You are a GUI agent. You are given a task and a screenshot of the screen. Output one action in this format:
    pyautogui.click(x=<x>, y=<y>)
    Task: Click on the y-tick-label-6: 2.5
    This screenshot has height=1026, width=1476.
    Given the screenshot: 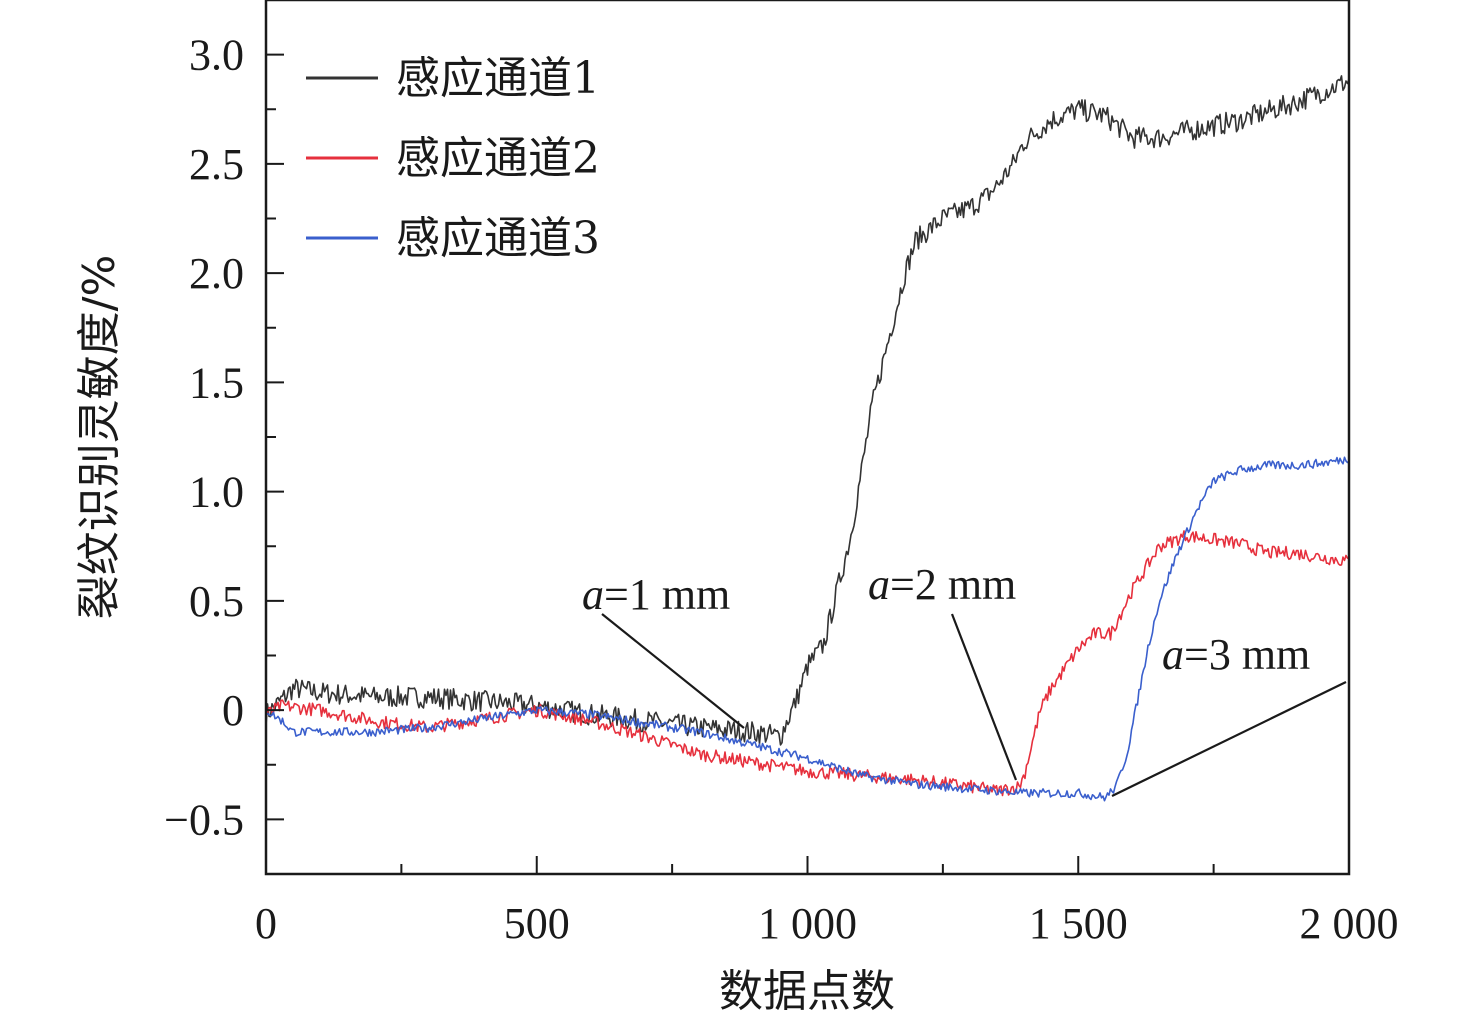 What is the action you would take?
    pyautogui.click(x=216, y=164)
    